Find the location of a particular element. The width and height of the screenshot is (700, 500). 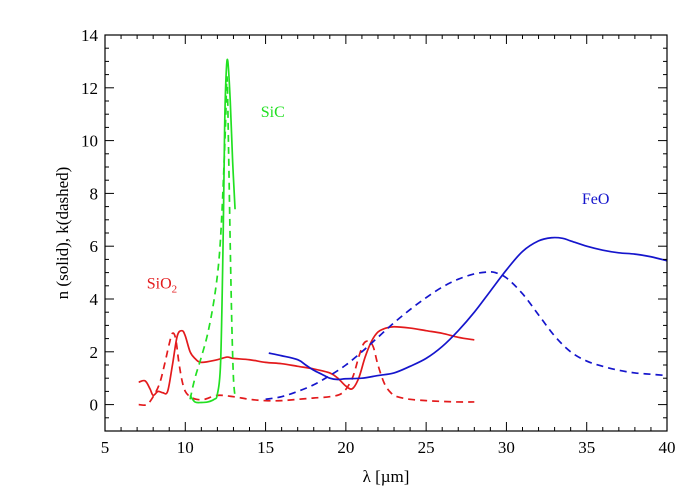

series-line-feo-k is located at coordinates (466, 336).